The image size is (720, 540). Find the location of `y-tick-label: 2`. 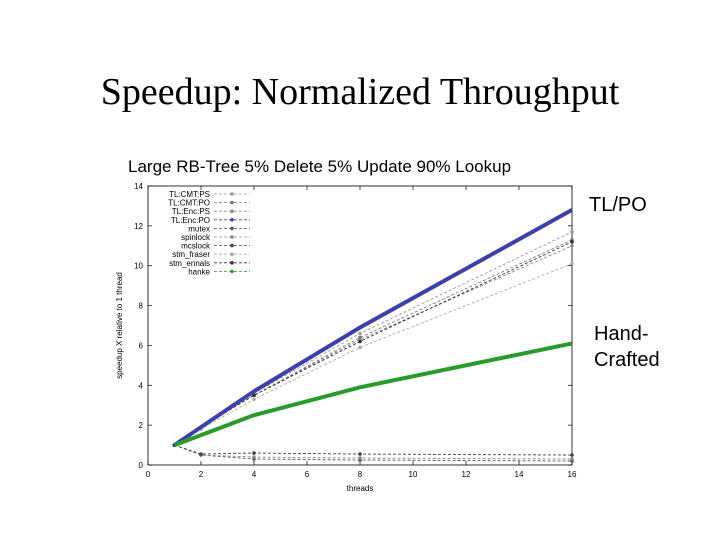

y-tick-label: 2 is located at coordinates (141, 425).